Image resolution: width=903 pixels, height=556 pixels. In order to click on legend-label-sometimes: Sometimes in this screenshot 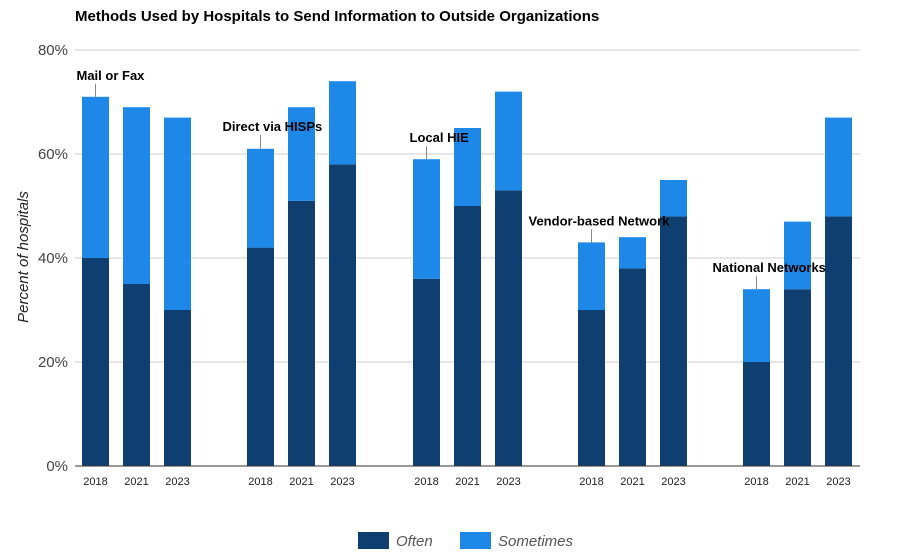, I will do `click(536, 541)`.